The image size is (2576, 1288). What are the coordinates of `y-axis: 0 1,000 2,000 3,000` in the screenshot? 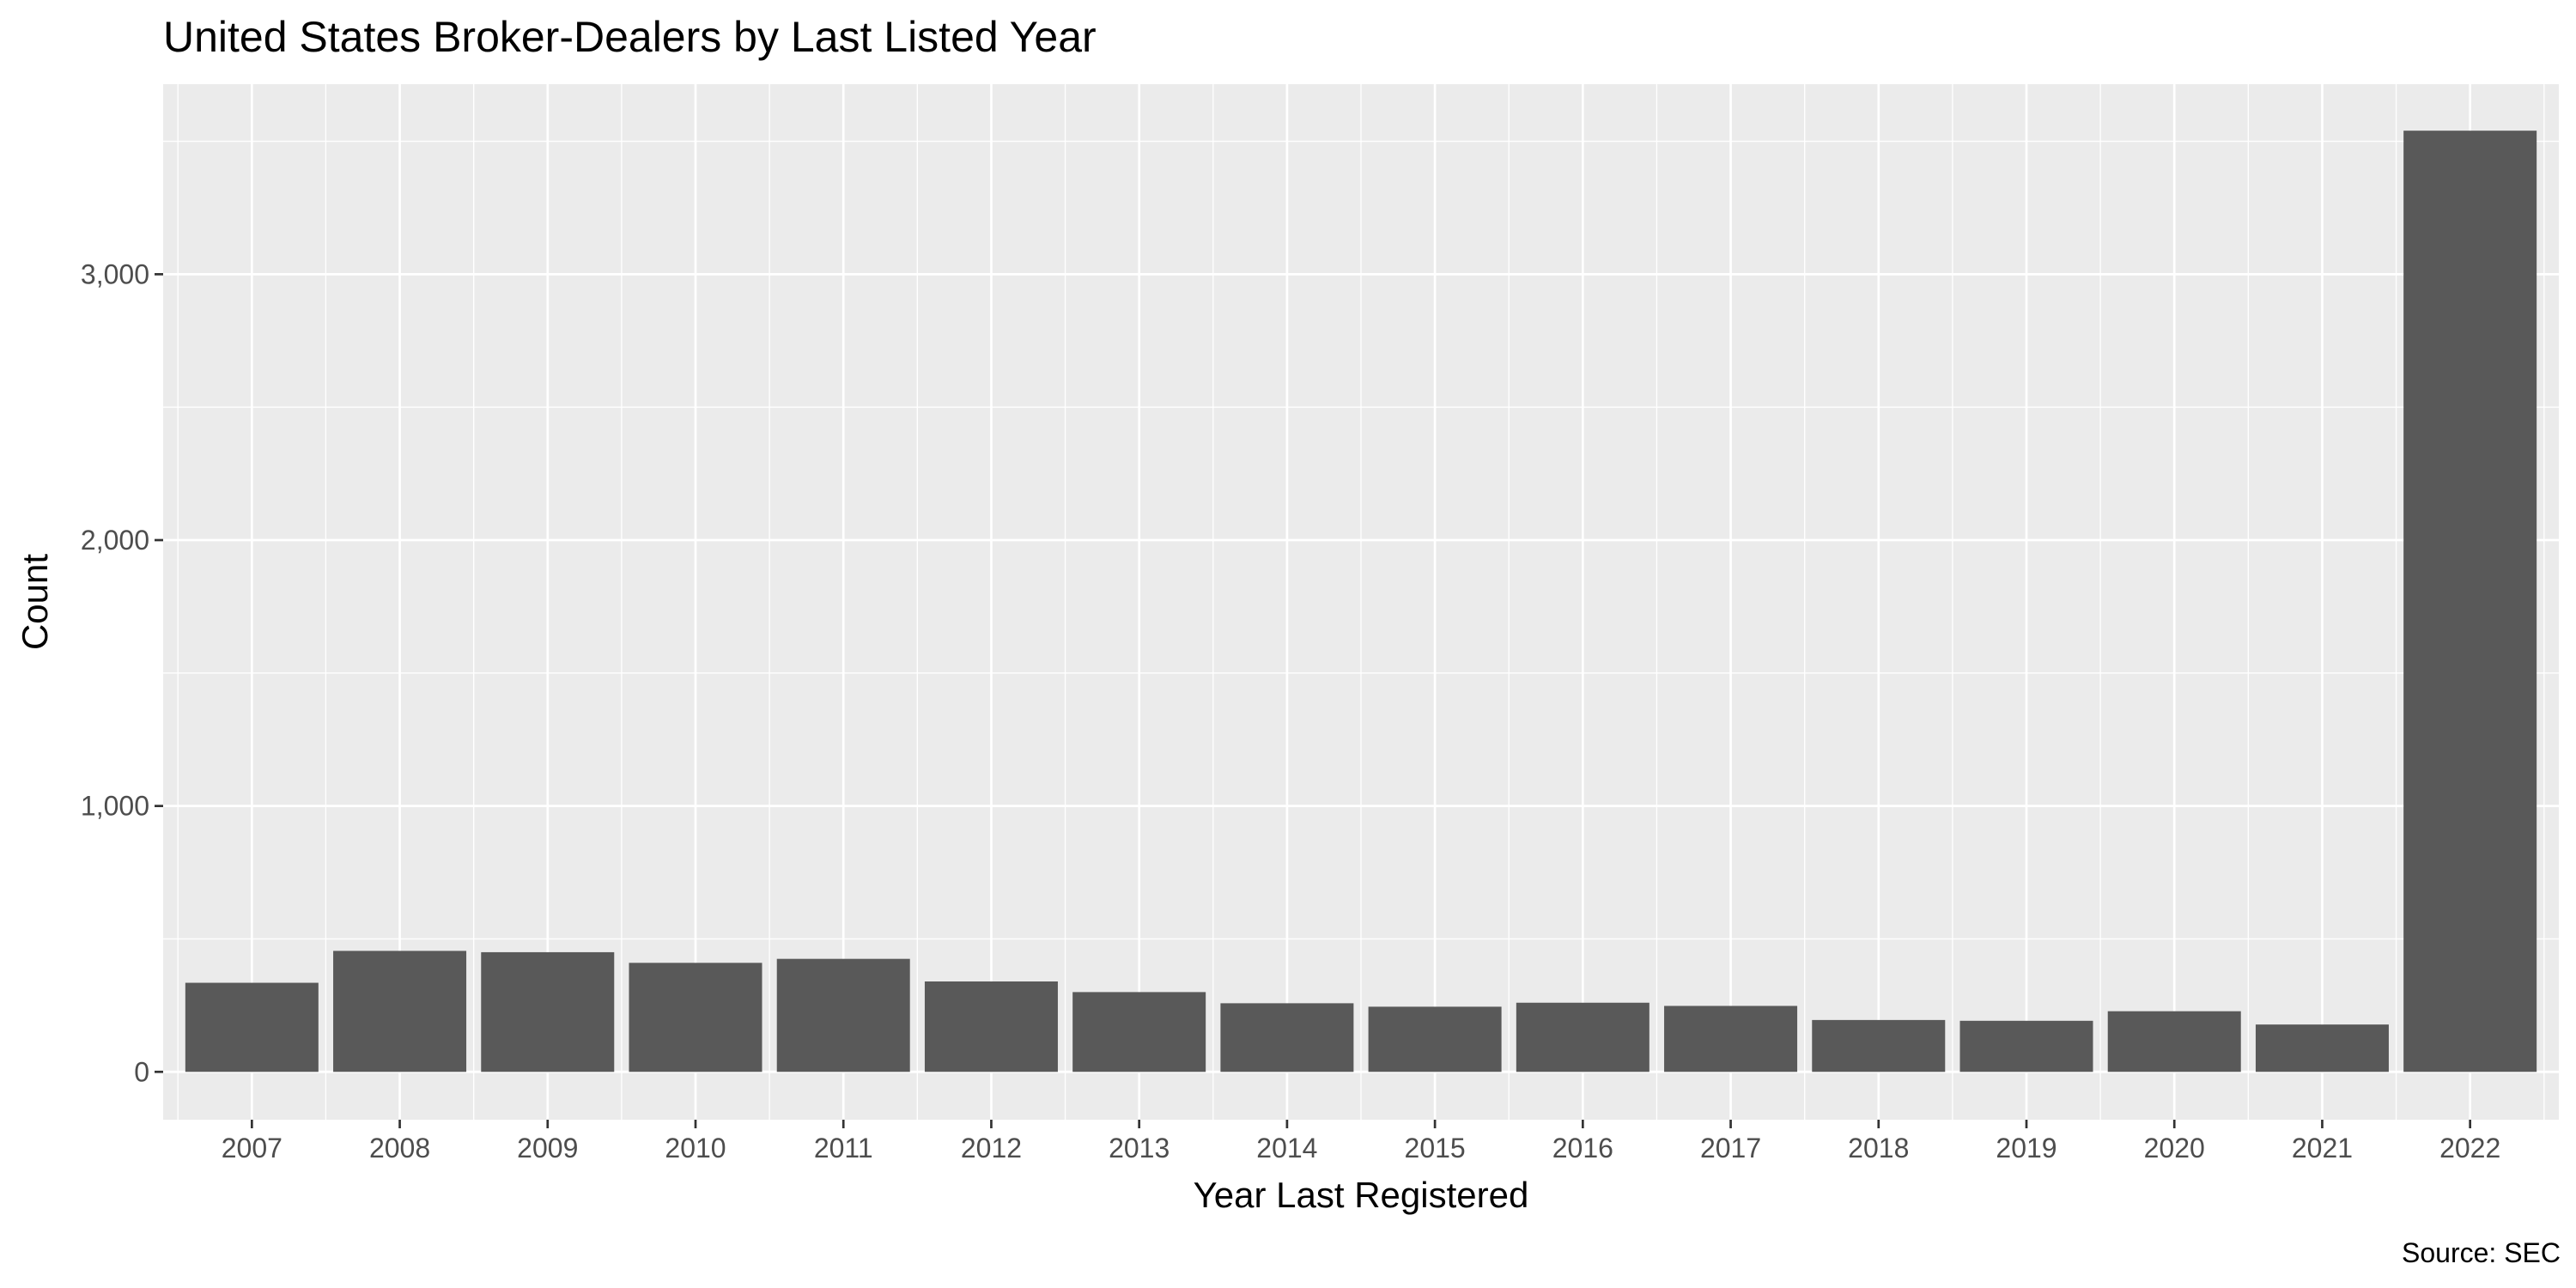 It's located at (122, 673).